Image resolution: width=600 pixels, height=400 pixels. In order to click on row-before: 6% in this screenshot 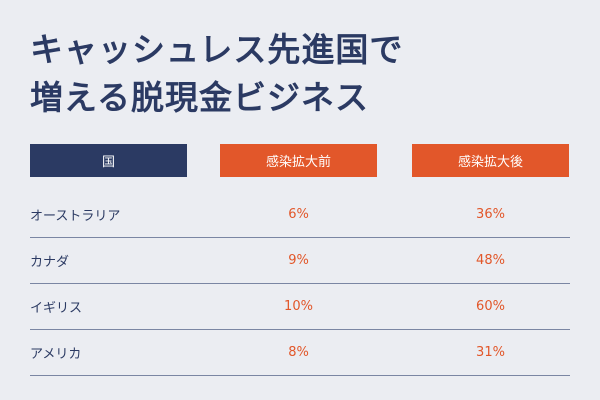, I will do `click(298, 214)`.